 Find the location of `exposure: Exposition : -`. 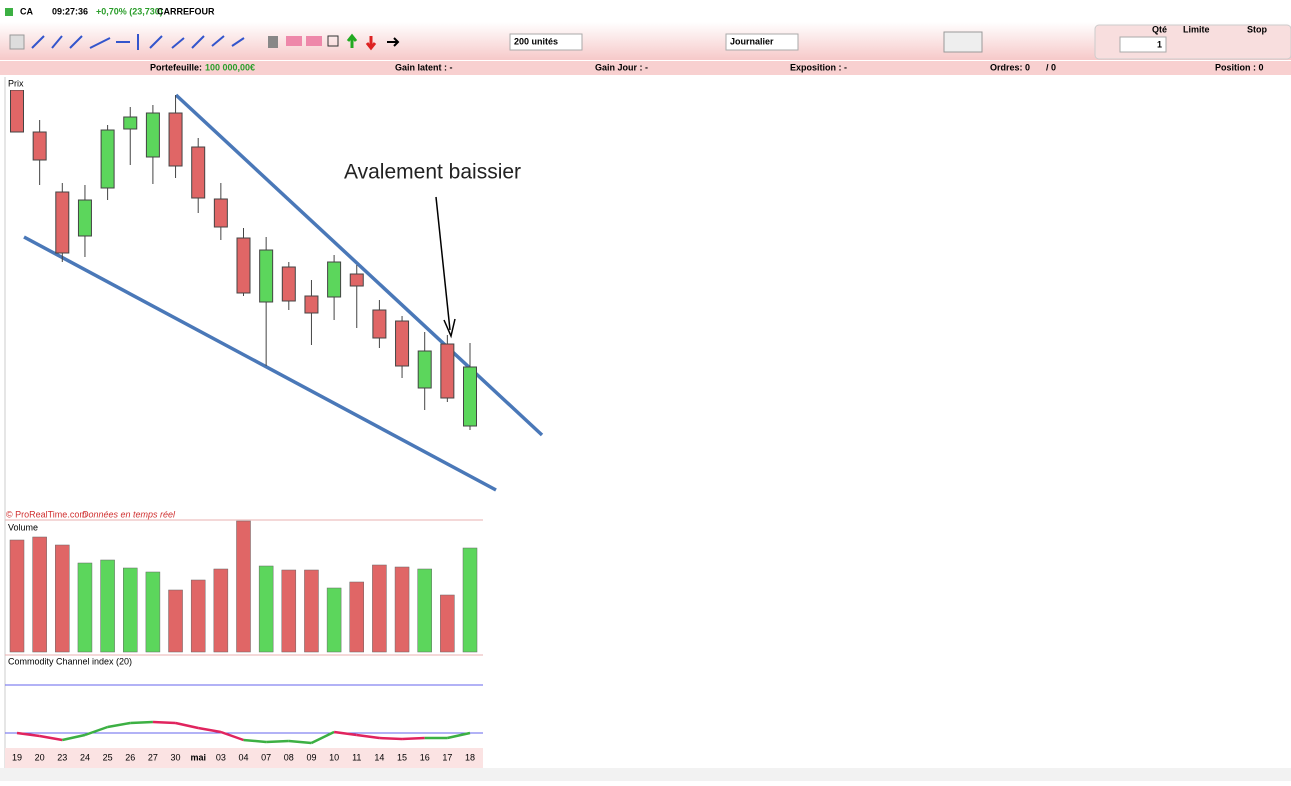

exposure: Exposition : - is located at coordinates (818, 67).